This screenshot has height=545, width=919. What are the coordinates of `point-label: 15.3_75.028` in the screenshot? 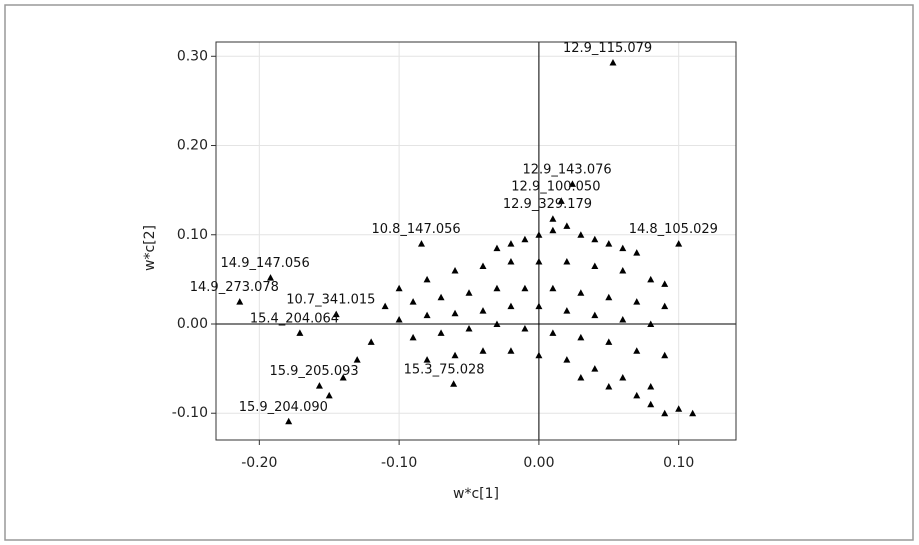 It's located at (444, 369).